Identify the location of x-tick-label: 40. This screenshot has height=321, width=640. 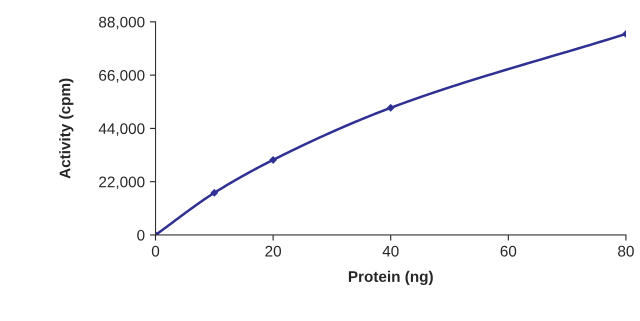
(390, 251).